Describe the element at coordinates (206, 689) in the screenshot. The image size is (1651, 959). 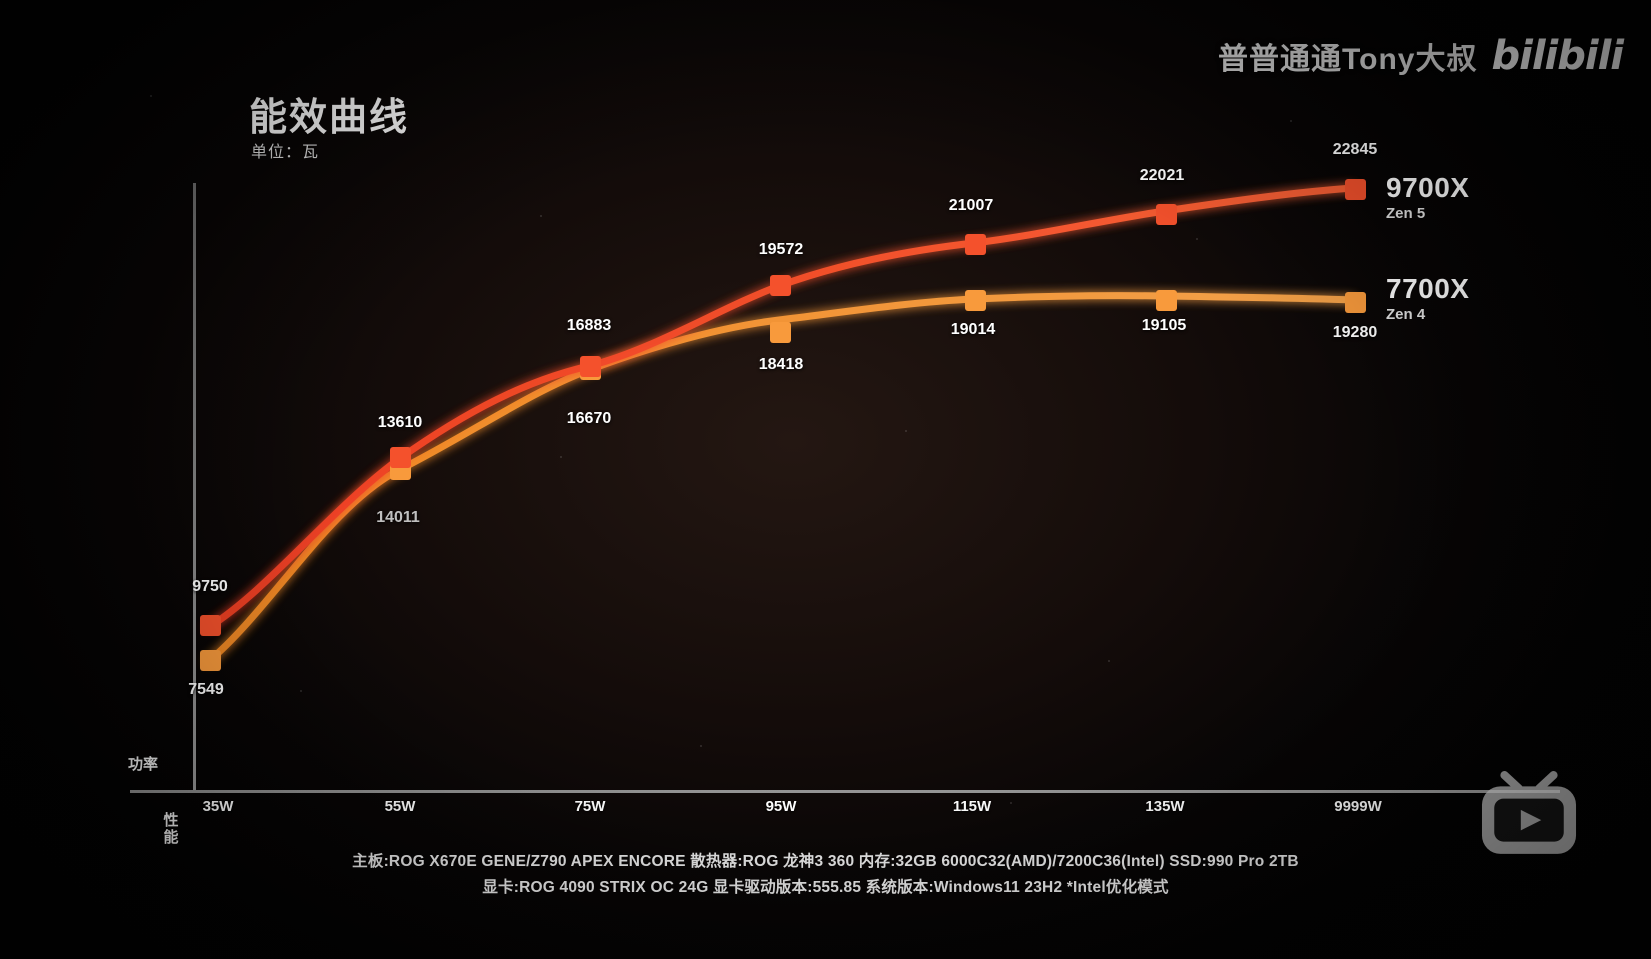
I see `data-label-7700x-0: 7549` at that location.